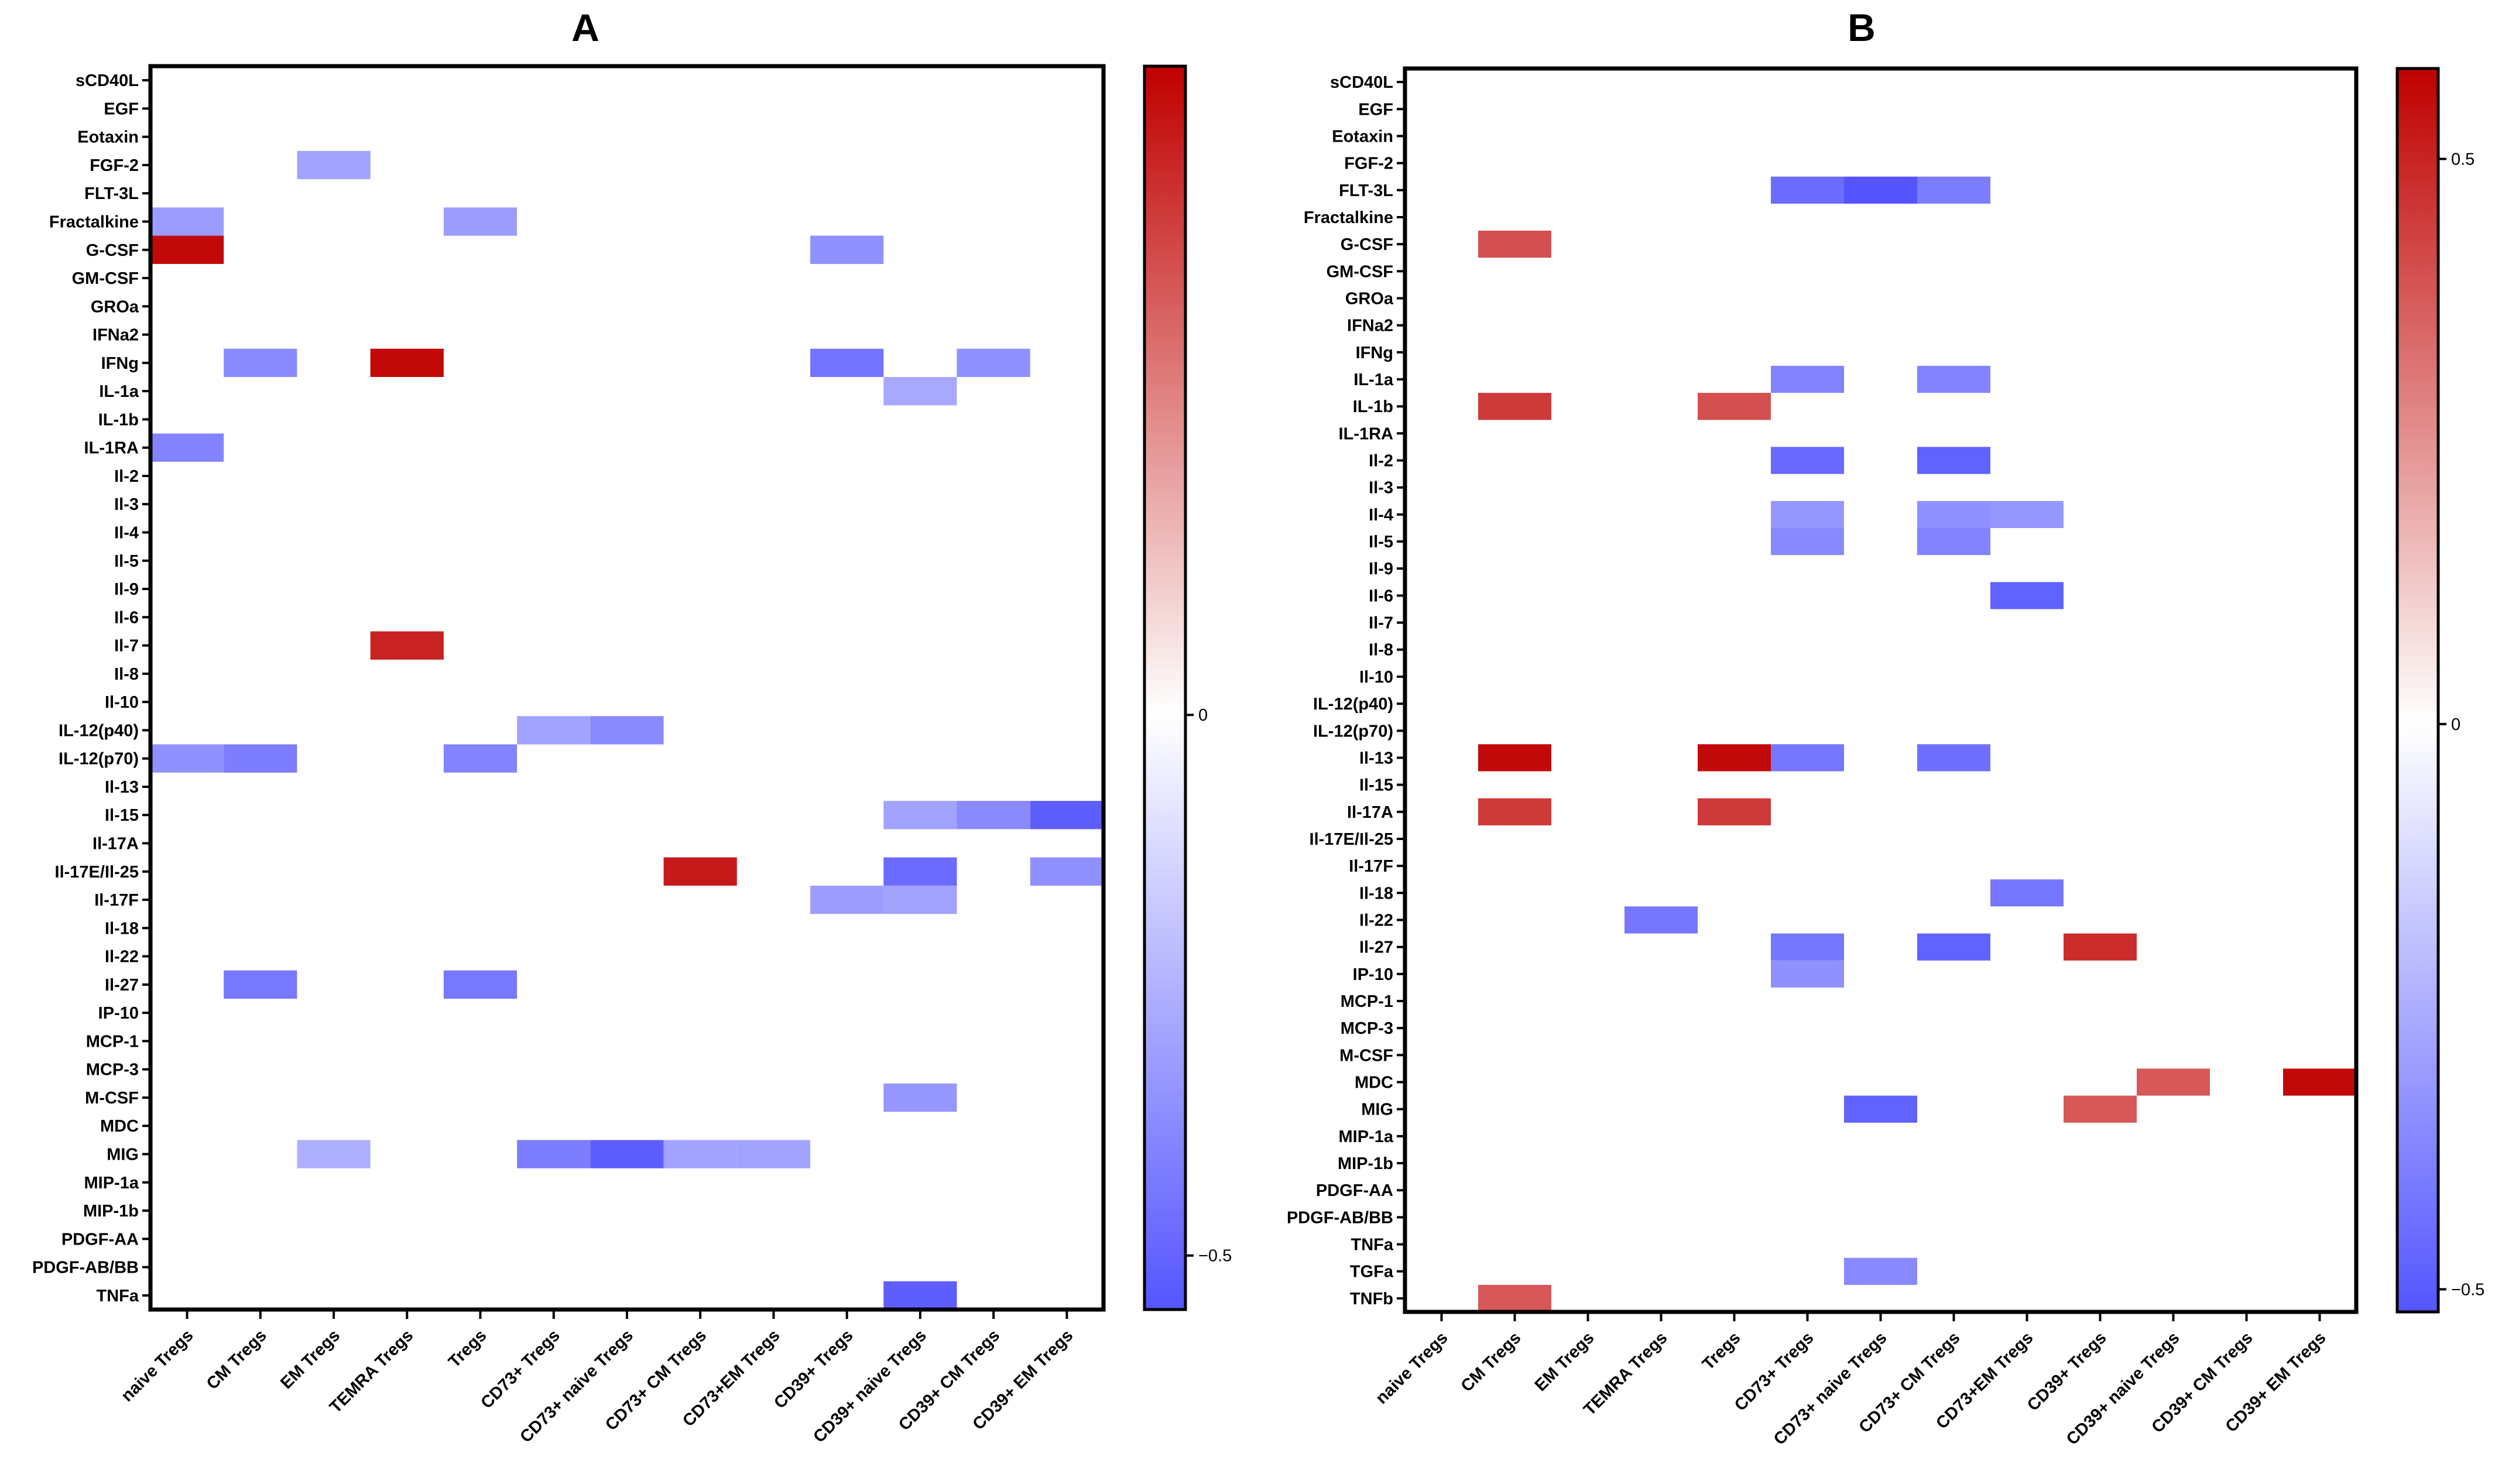 The height and width of the screenshot is (1484, 2495). Describe the element at coordinates (126, 476) in the screenshot. I see `heatmap-a-row-label-il-2: Il-2` at that location.